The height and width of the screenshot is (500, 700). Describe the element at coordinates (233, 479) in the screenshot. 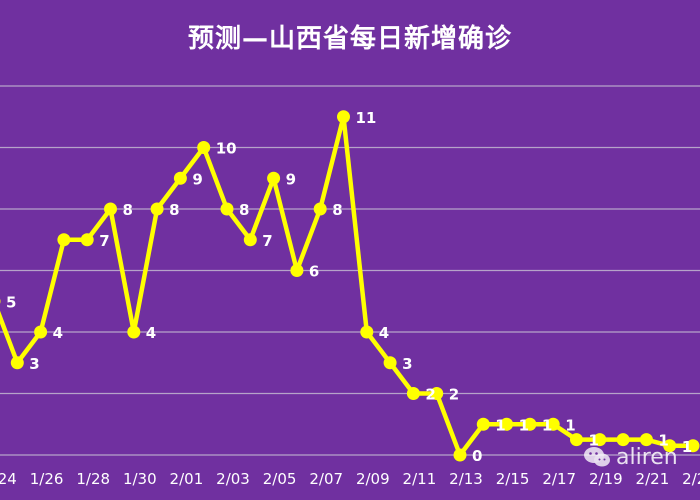

I see `x-tick-label: 2/03` at that location.